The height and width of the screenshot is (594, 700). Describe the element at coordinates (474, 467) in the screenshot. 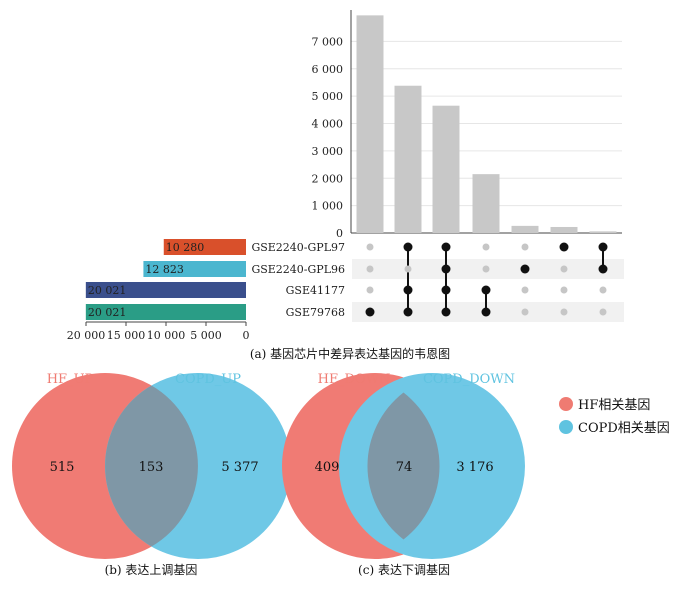

I see `venn-c-right-value: 3 176` at that location.